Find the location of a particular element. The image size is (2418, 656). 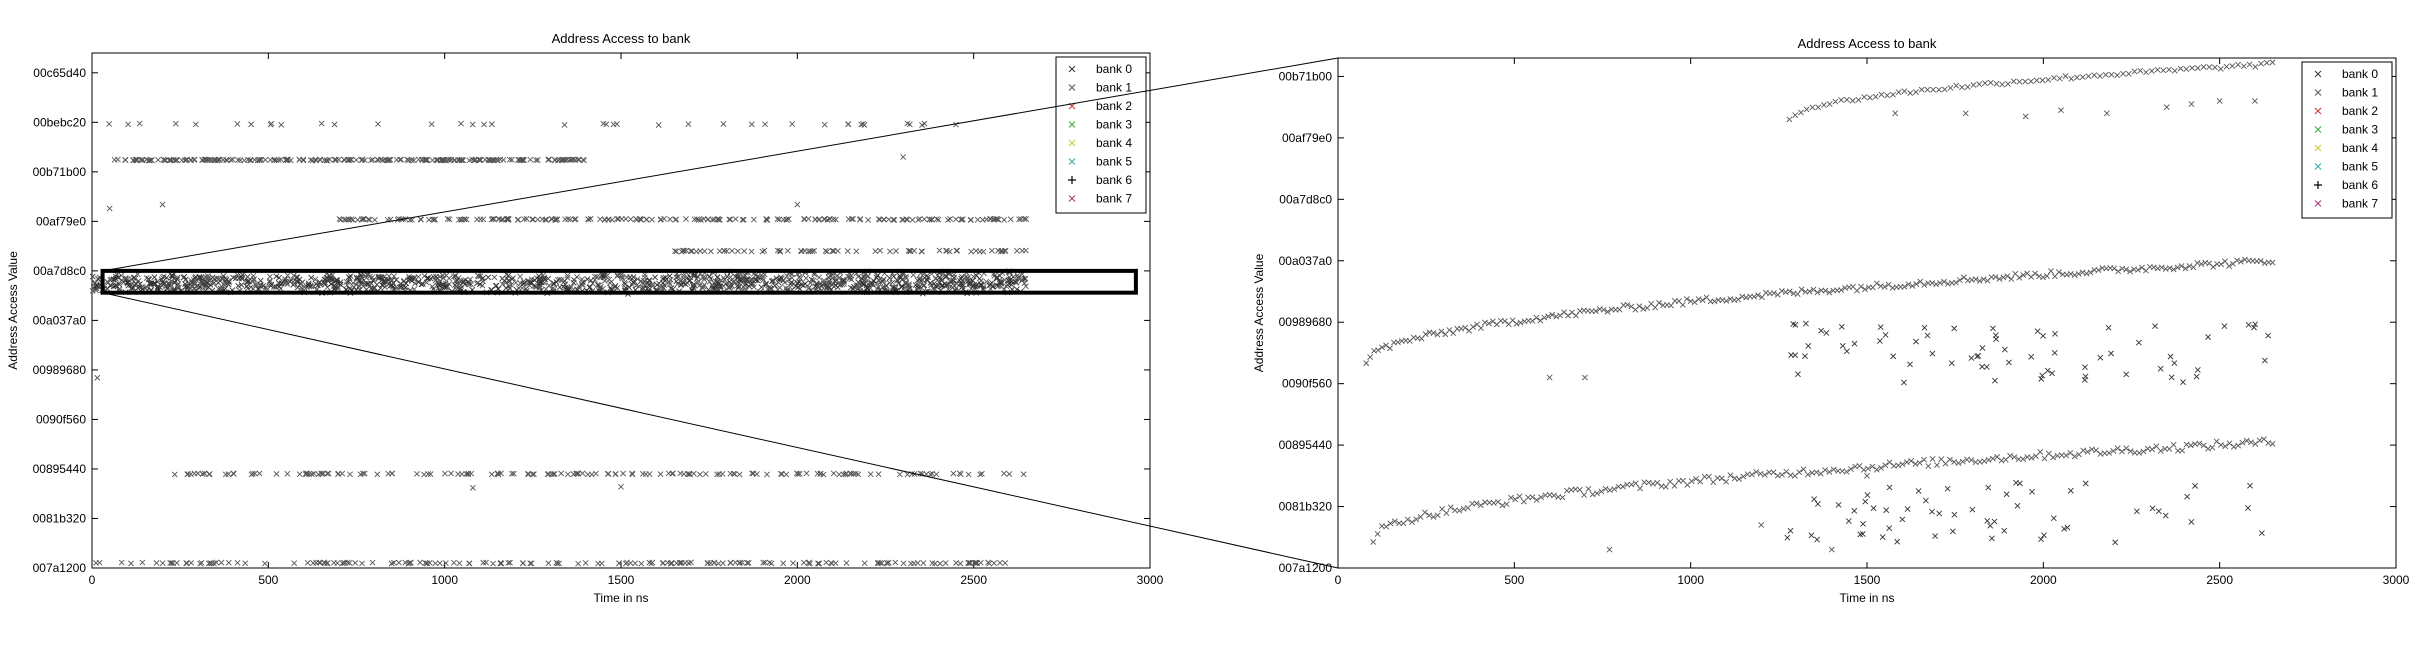

legend-label: bank 4 is located at coordinates (1114, 143).